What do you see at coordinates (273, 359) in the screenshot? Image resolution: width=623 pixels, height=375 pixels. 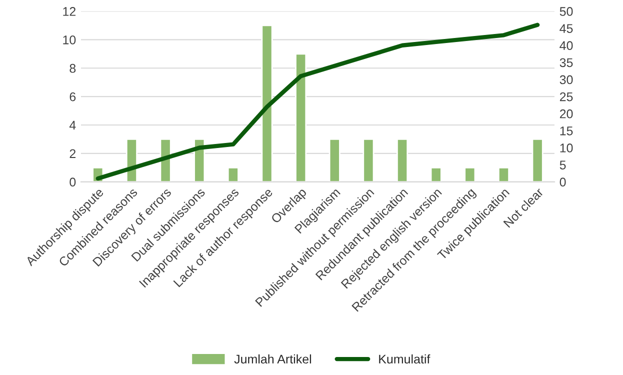 I see `legend-label: Jumlah Artikel` at bounding box center [273, 359].